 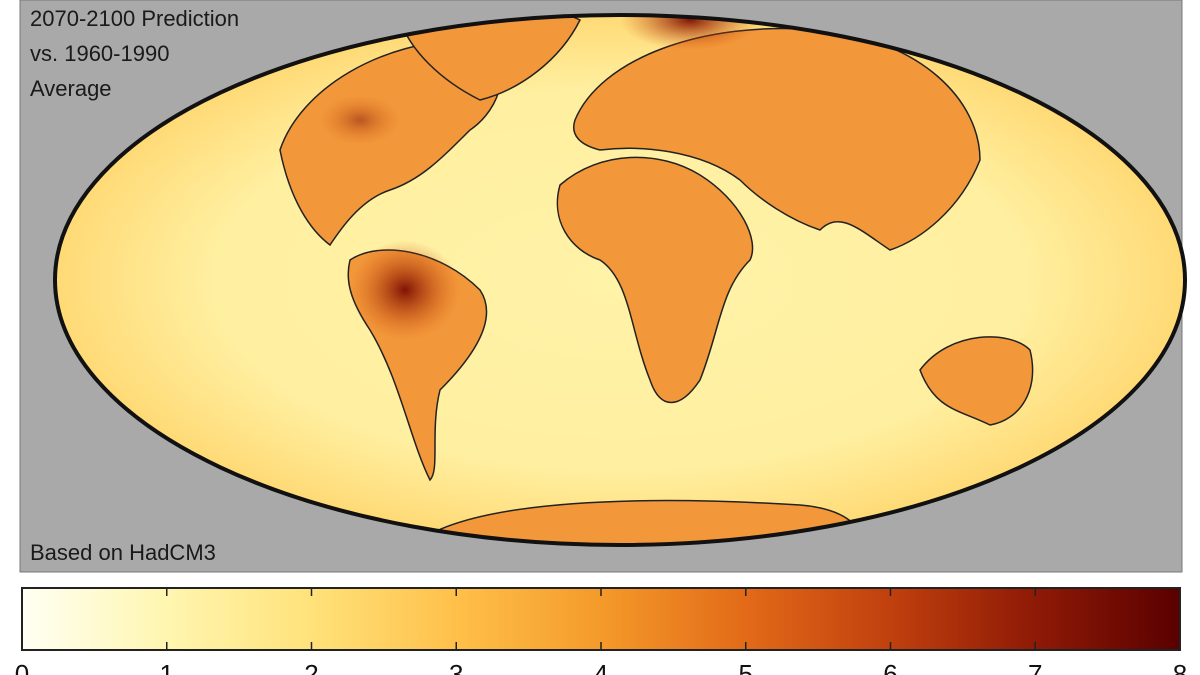 What do you see at coordinates (456, 667) in the screenshot?
I see `tick-label: 3` at bounding box center [456, 667].